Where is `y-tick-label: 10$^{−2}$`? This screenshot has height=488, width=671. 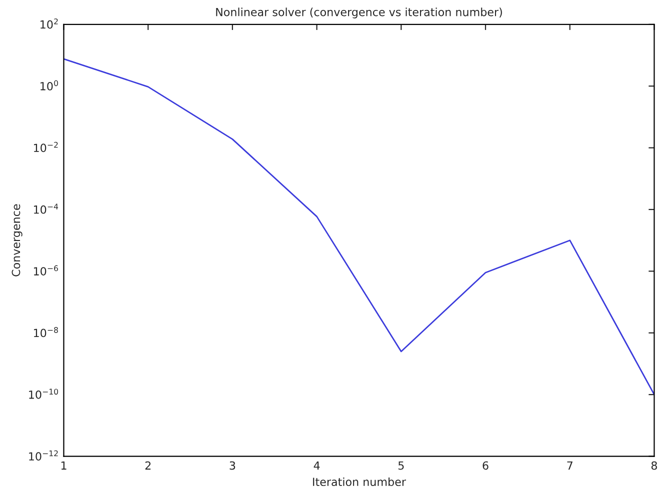
y-tick-label: 10$^{−2}$ is located at coordinates (46, 147).